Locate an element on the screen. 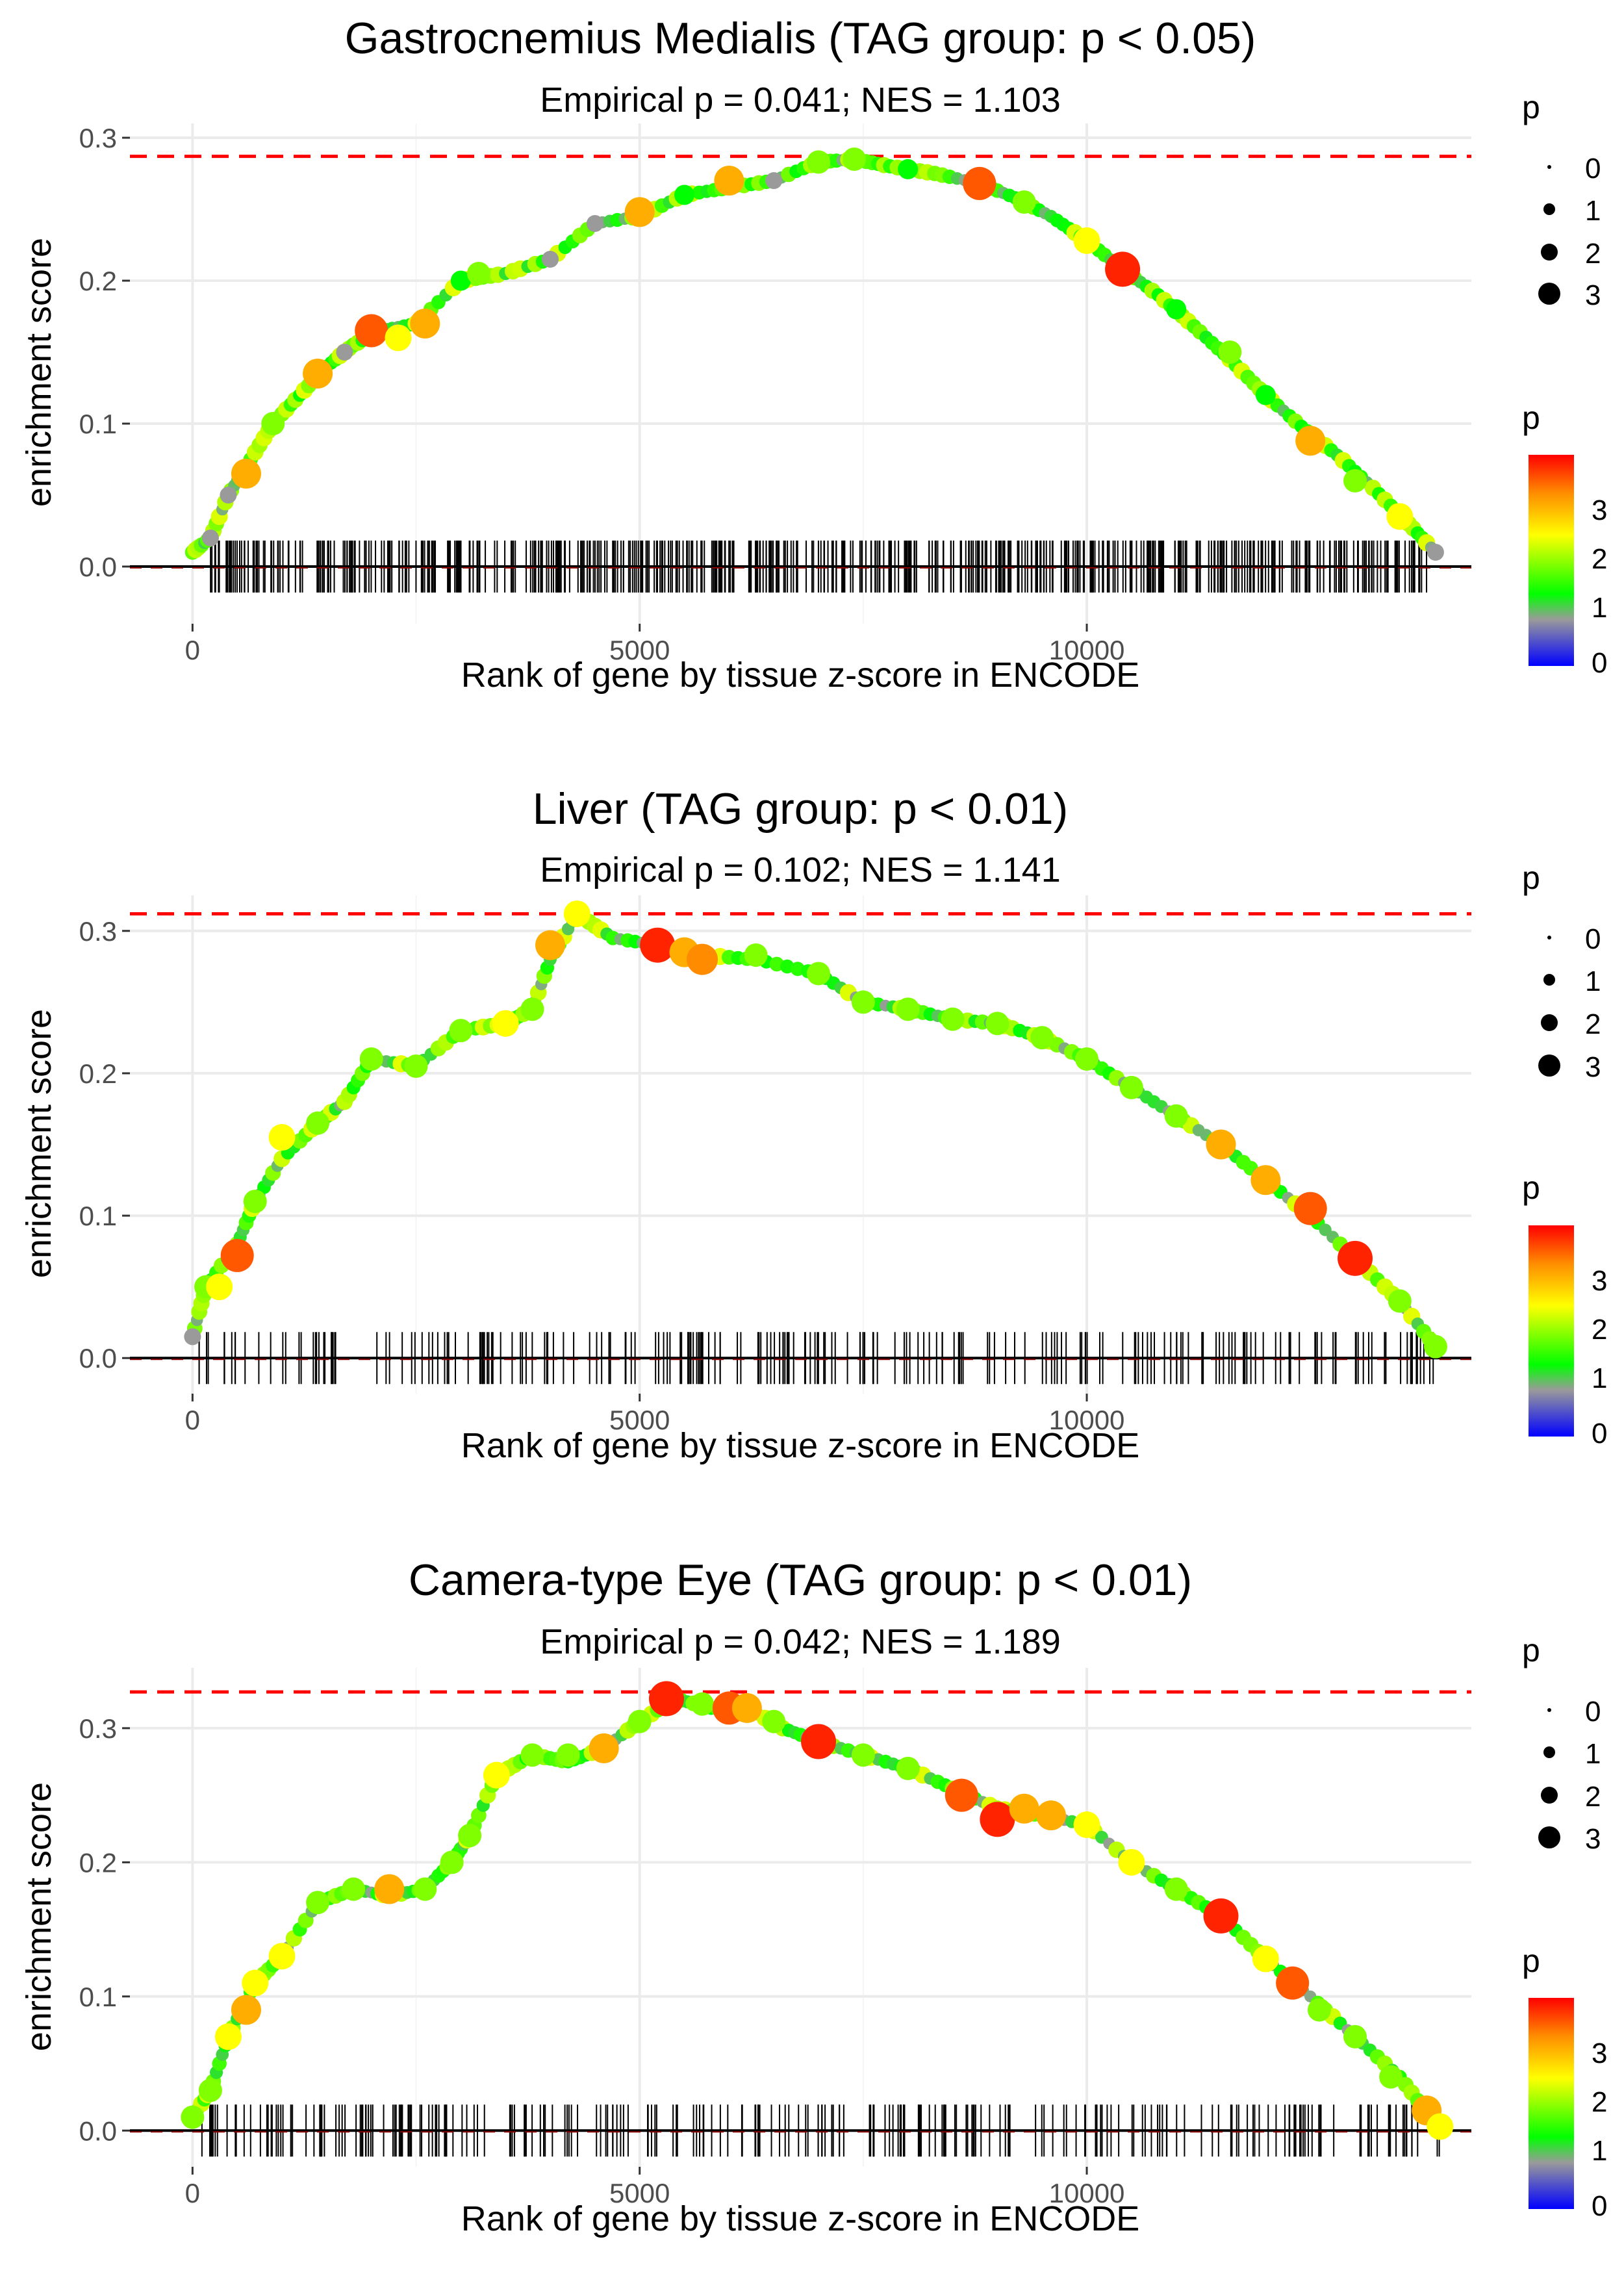  chart-subtitle: Empirical p = 0.042; NES = 1.189 is located at coordinates (800, 1641).